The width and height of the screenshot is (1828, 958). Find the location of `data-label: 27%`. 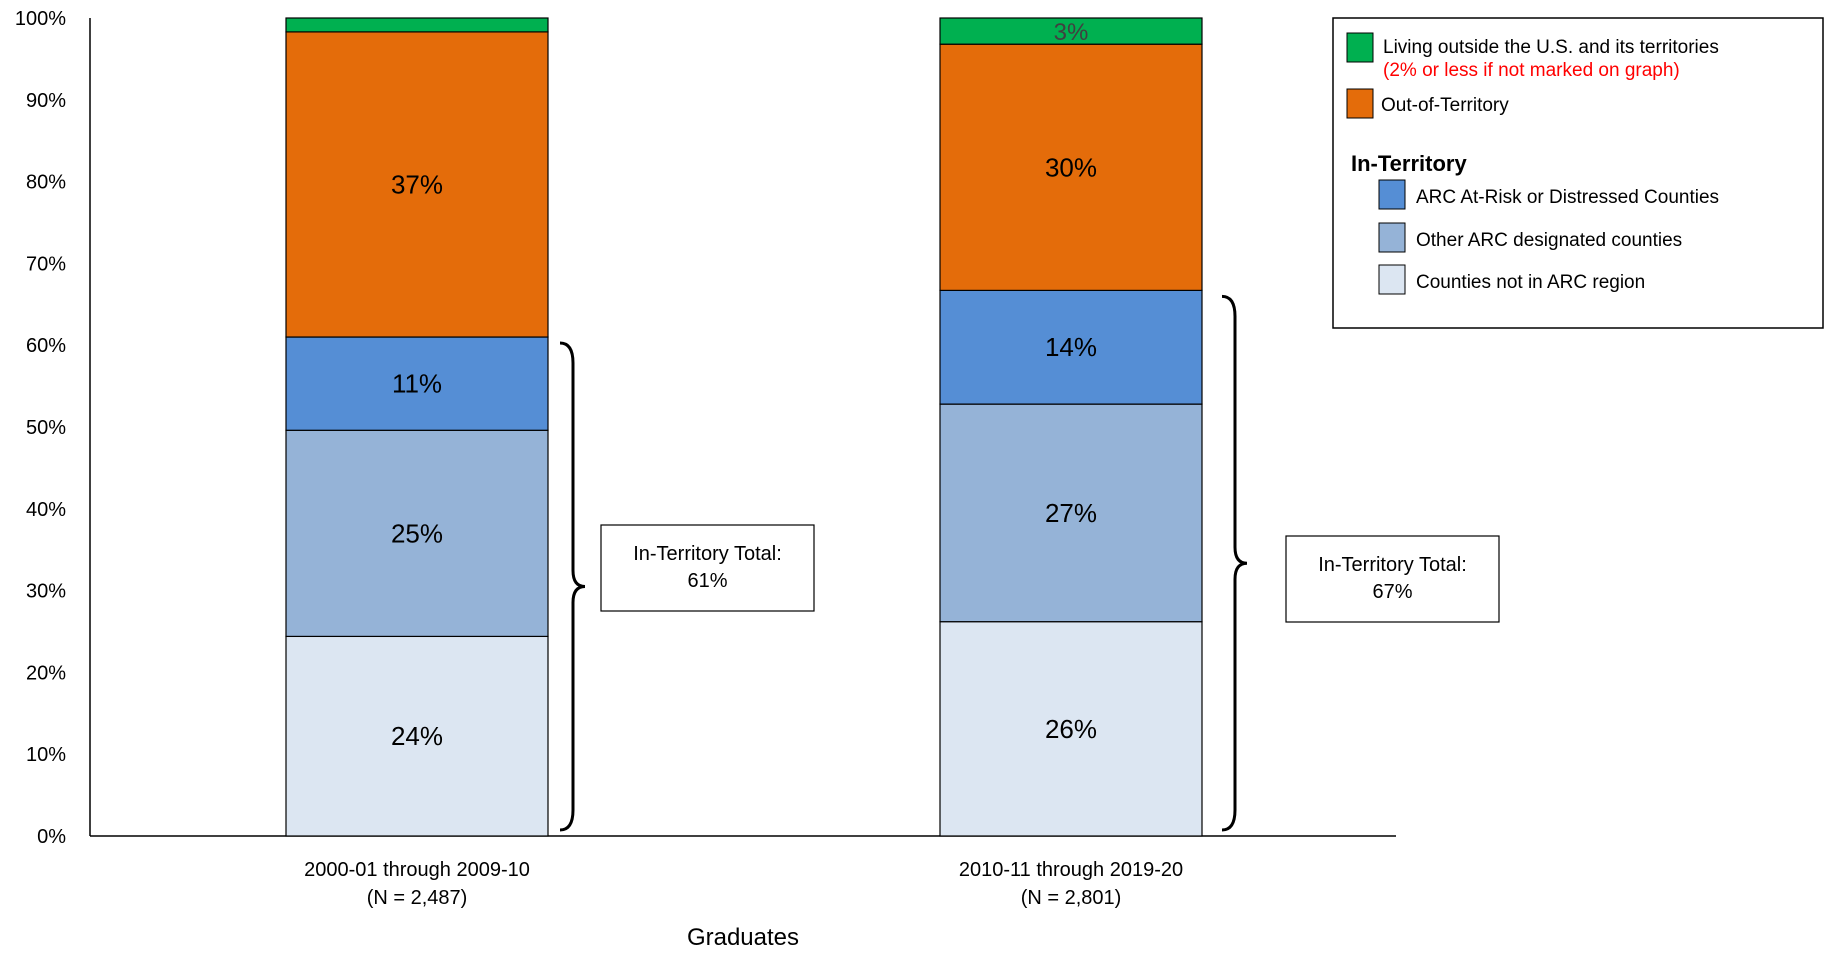

data-label: 27% is located at coordinates (1071, 513).